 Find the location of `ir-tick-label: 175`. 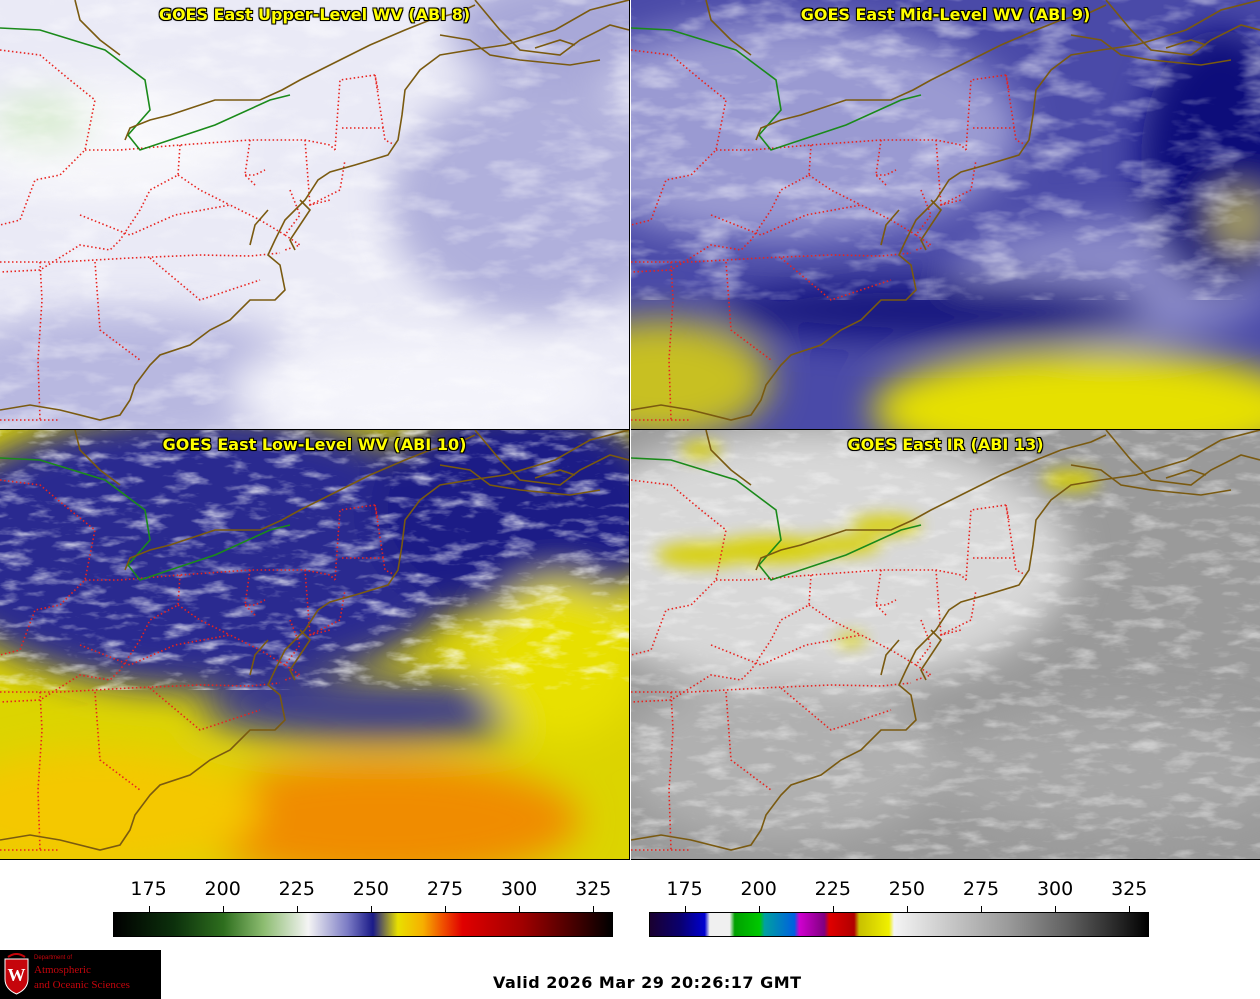

ir-tick-label: 175 is located at coordinates (684, 889).